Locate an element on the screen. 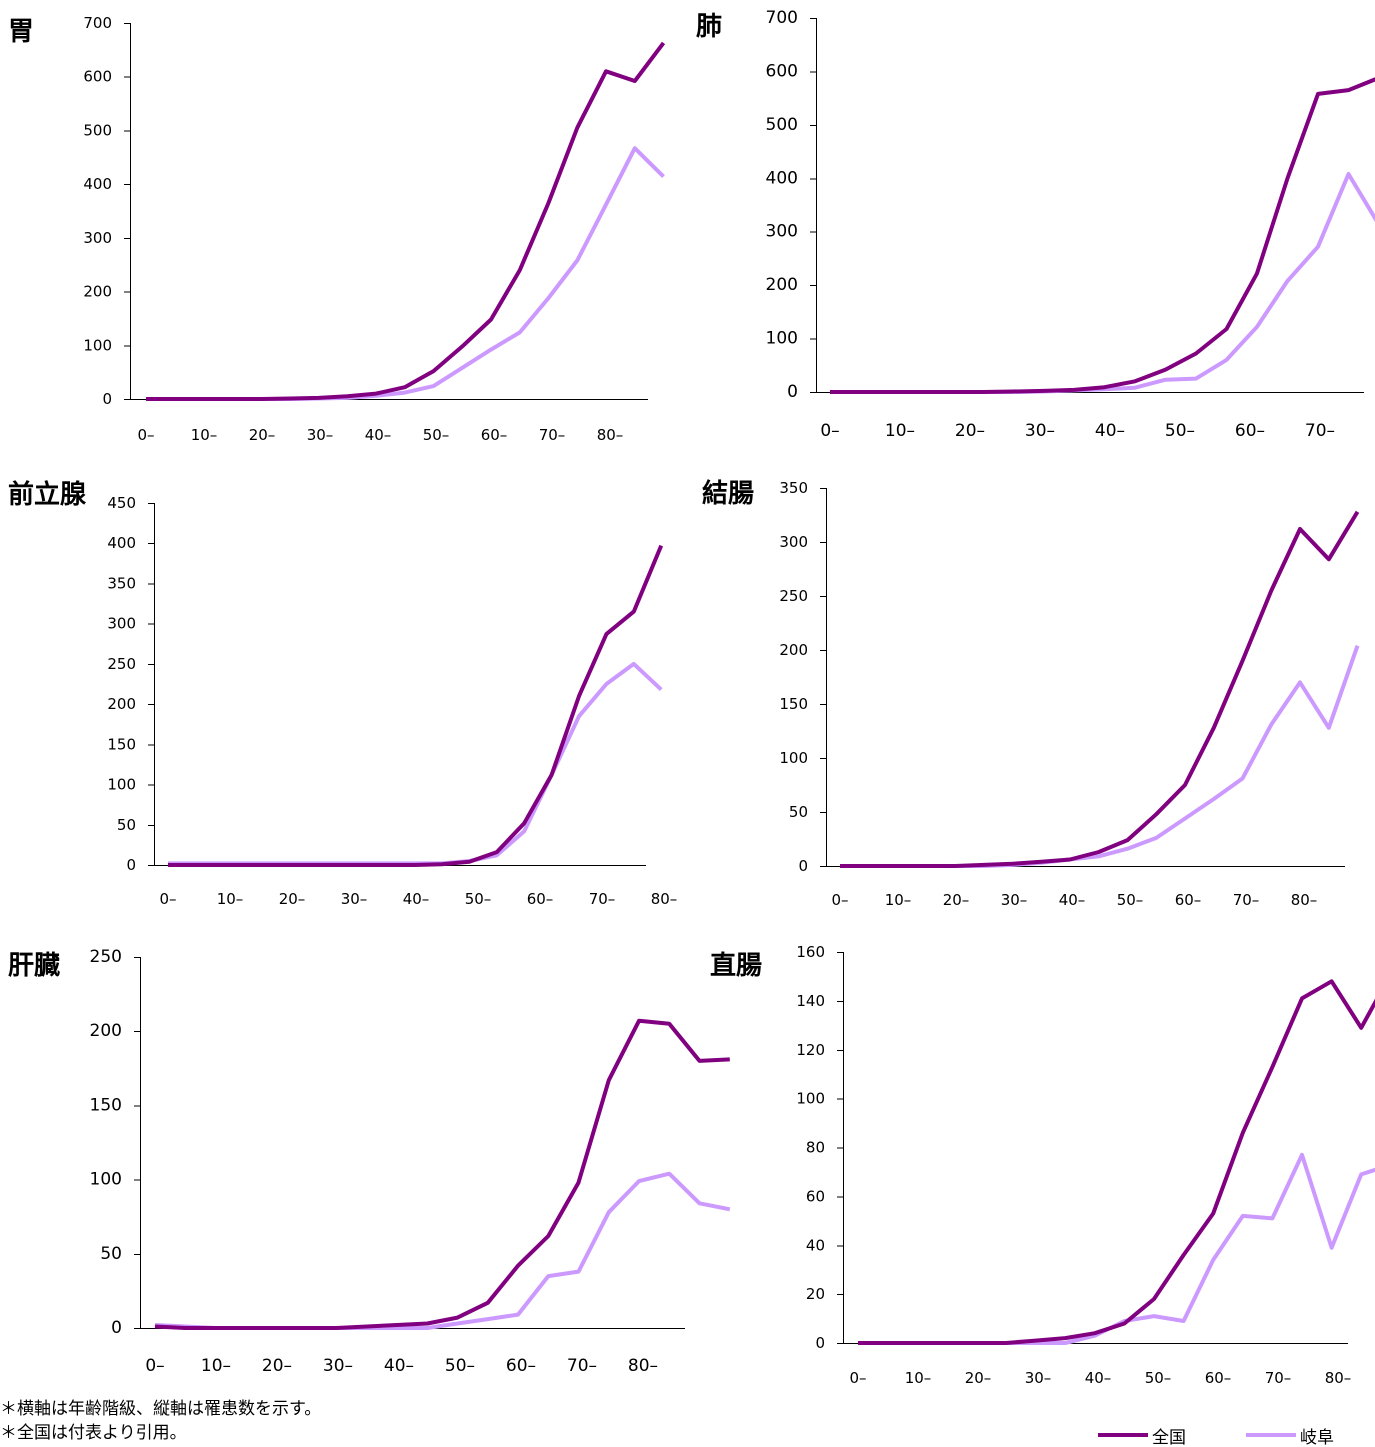 This screenshot has height=1447, width=1375. chart-title: 前立腺 is located at coordinates (47, 494).